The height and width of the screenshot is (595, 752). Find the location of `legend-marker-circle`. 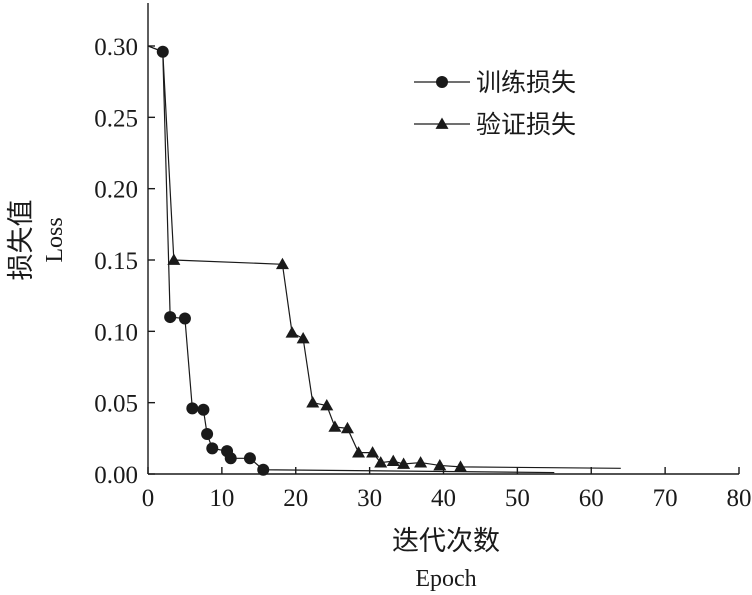

legend-marker-circle is located at coordinates (442, 82).